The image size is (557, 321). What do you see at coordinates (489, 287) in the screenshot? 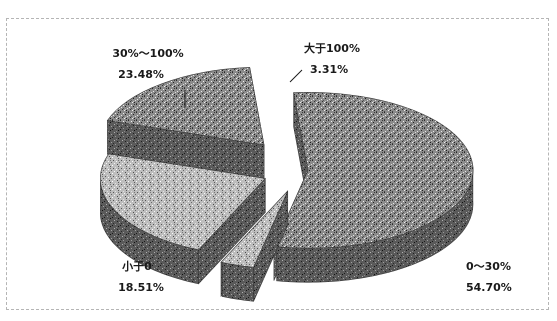
I see `slice-value-0-30: 54.70%` at bounding box center [489, 287].